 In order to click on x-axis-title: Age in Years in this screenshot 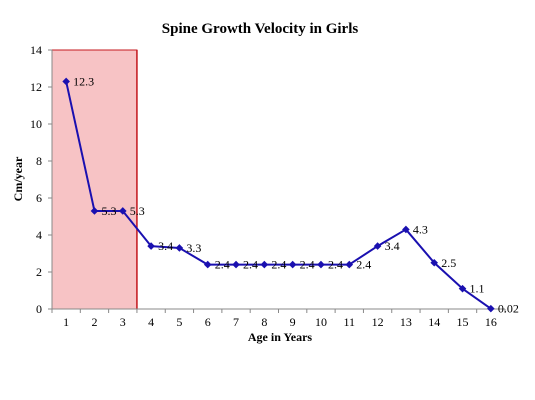, I will do `click(280, 337)`.